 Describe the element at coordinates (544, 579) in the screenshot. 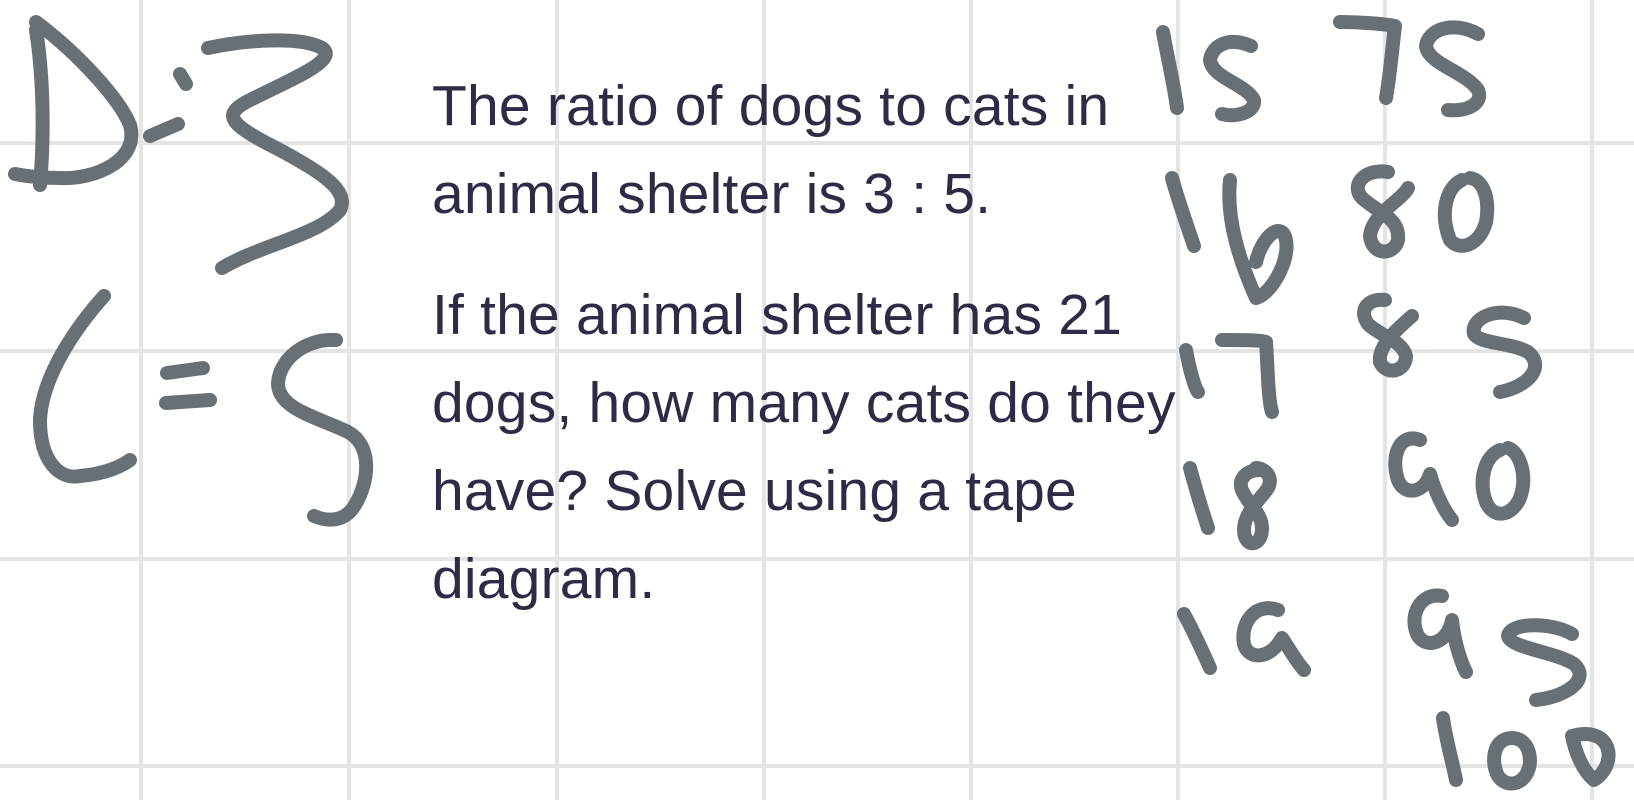

I see `question-line-6: diagram.` at that location.